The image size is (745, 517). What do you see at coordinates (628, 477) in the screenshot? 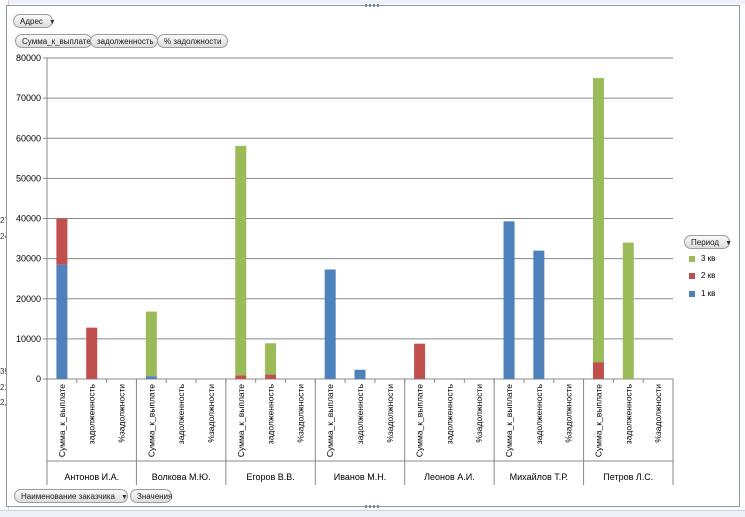
I see `x-group-label: Петров Л.С.` at bounding box center [628, 477].